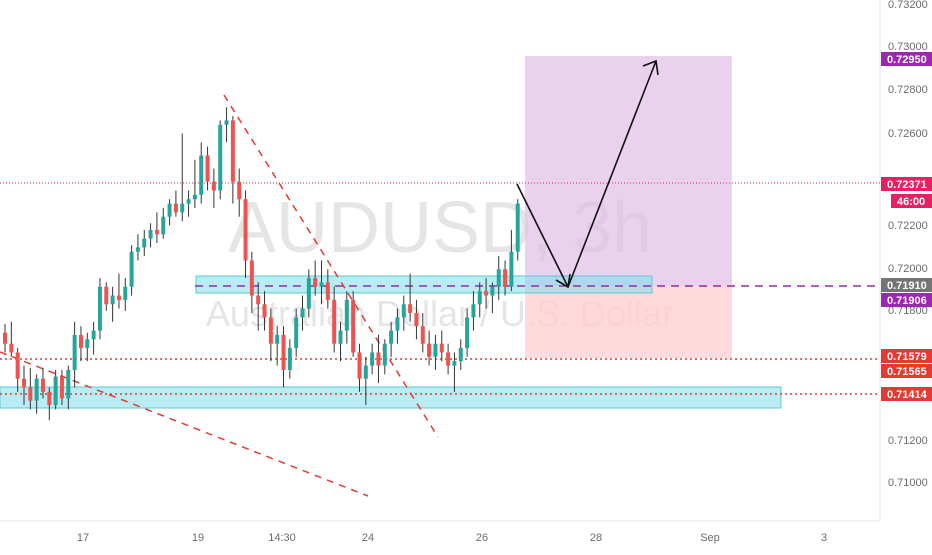 This screenshot has width=932, height=555. I want to click on resistance-zone-rectangle, so click(424, 284).